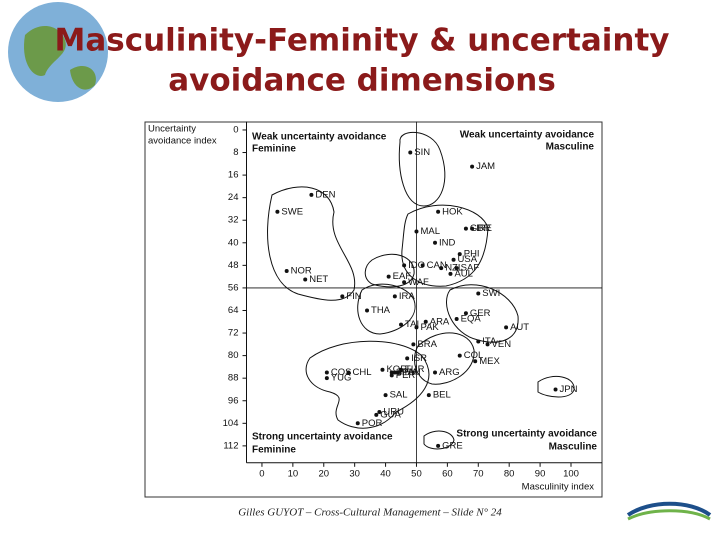 The image size is (720, 540). Describe the element at coordinates (318, 279) in the screenshot. I see `point-label: NET` at that location.